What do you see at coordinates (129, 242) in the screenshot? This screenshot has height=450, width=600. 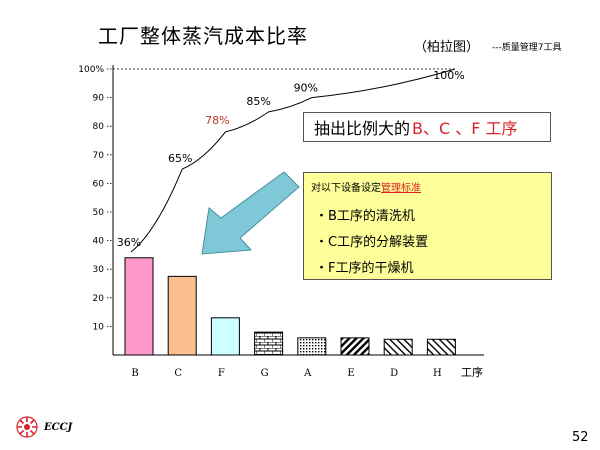 I see `cumulative-label: 36%` at bounding box center [129, 242].